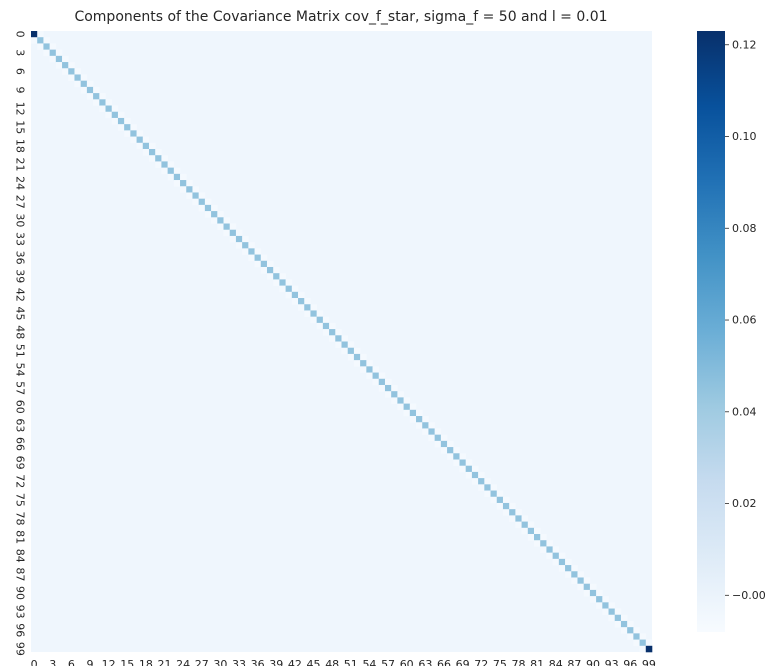 The image size is (767, 666). I want to click on x-tick-label: 42, so click(295, 662).